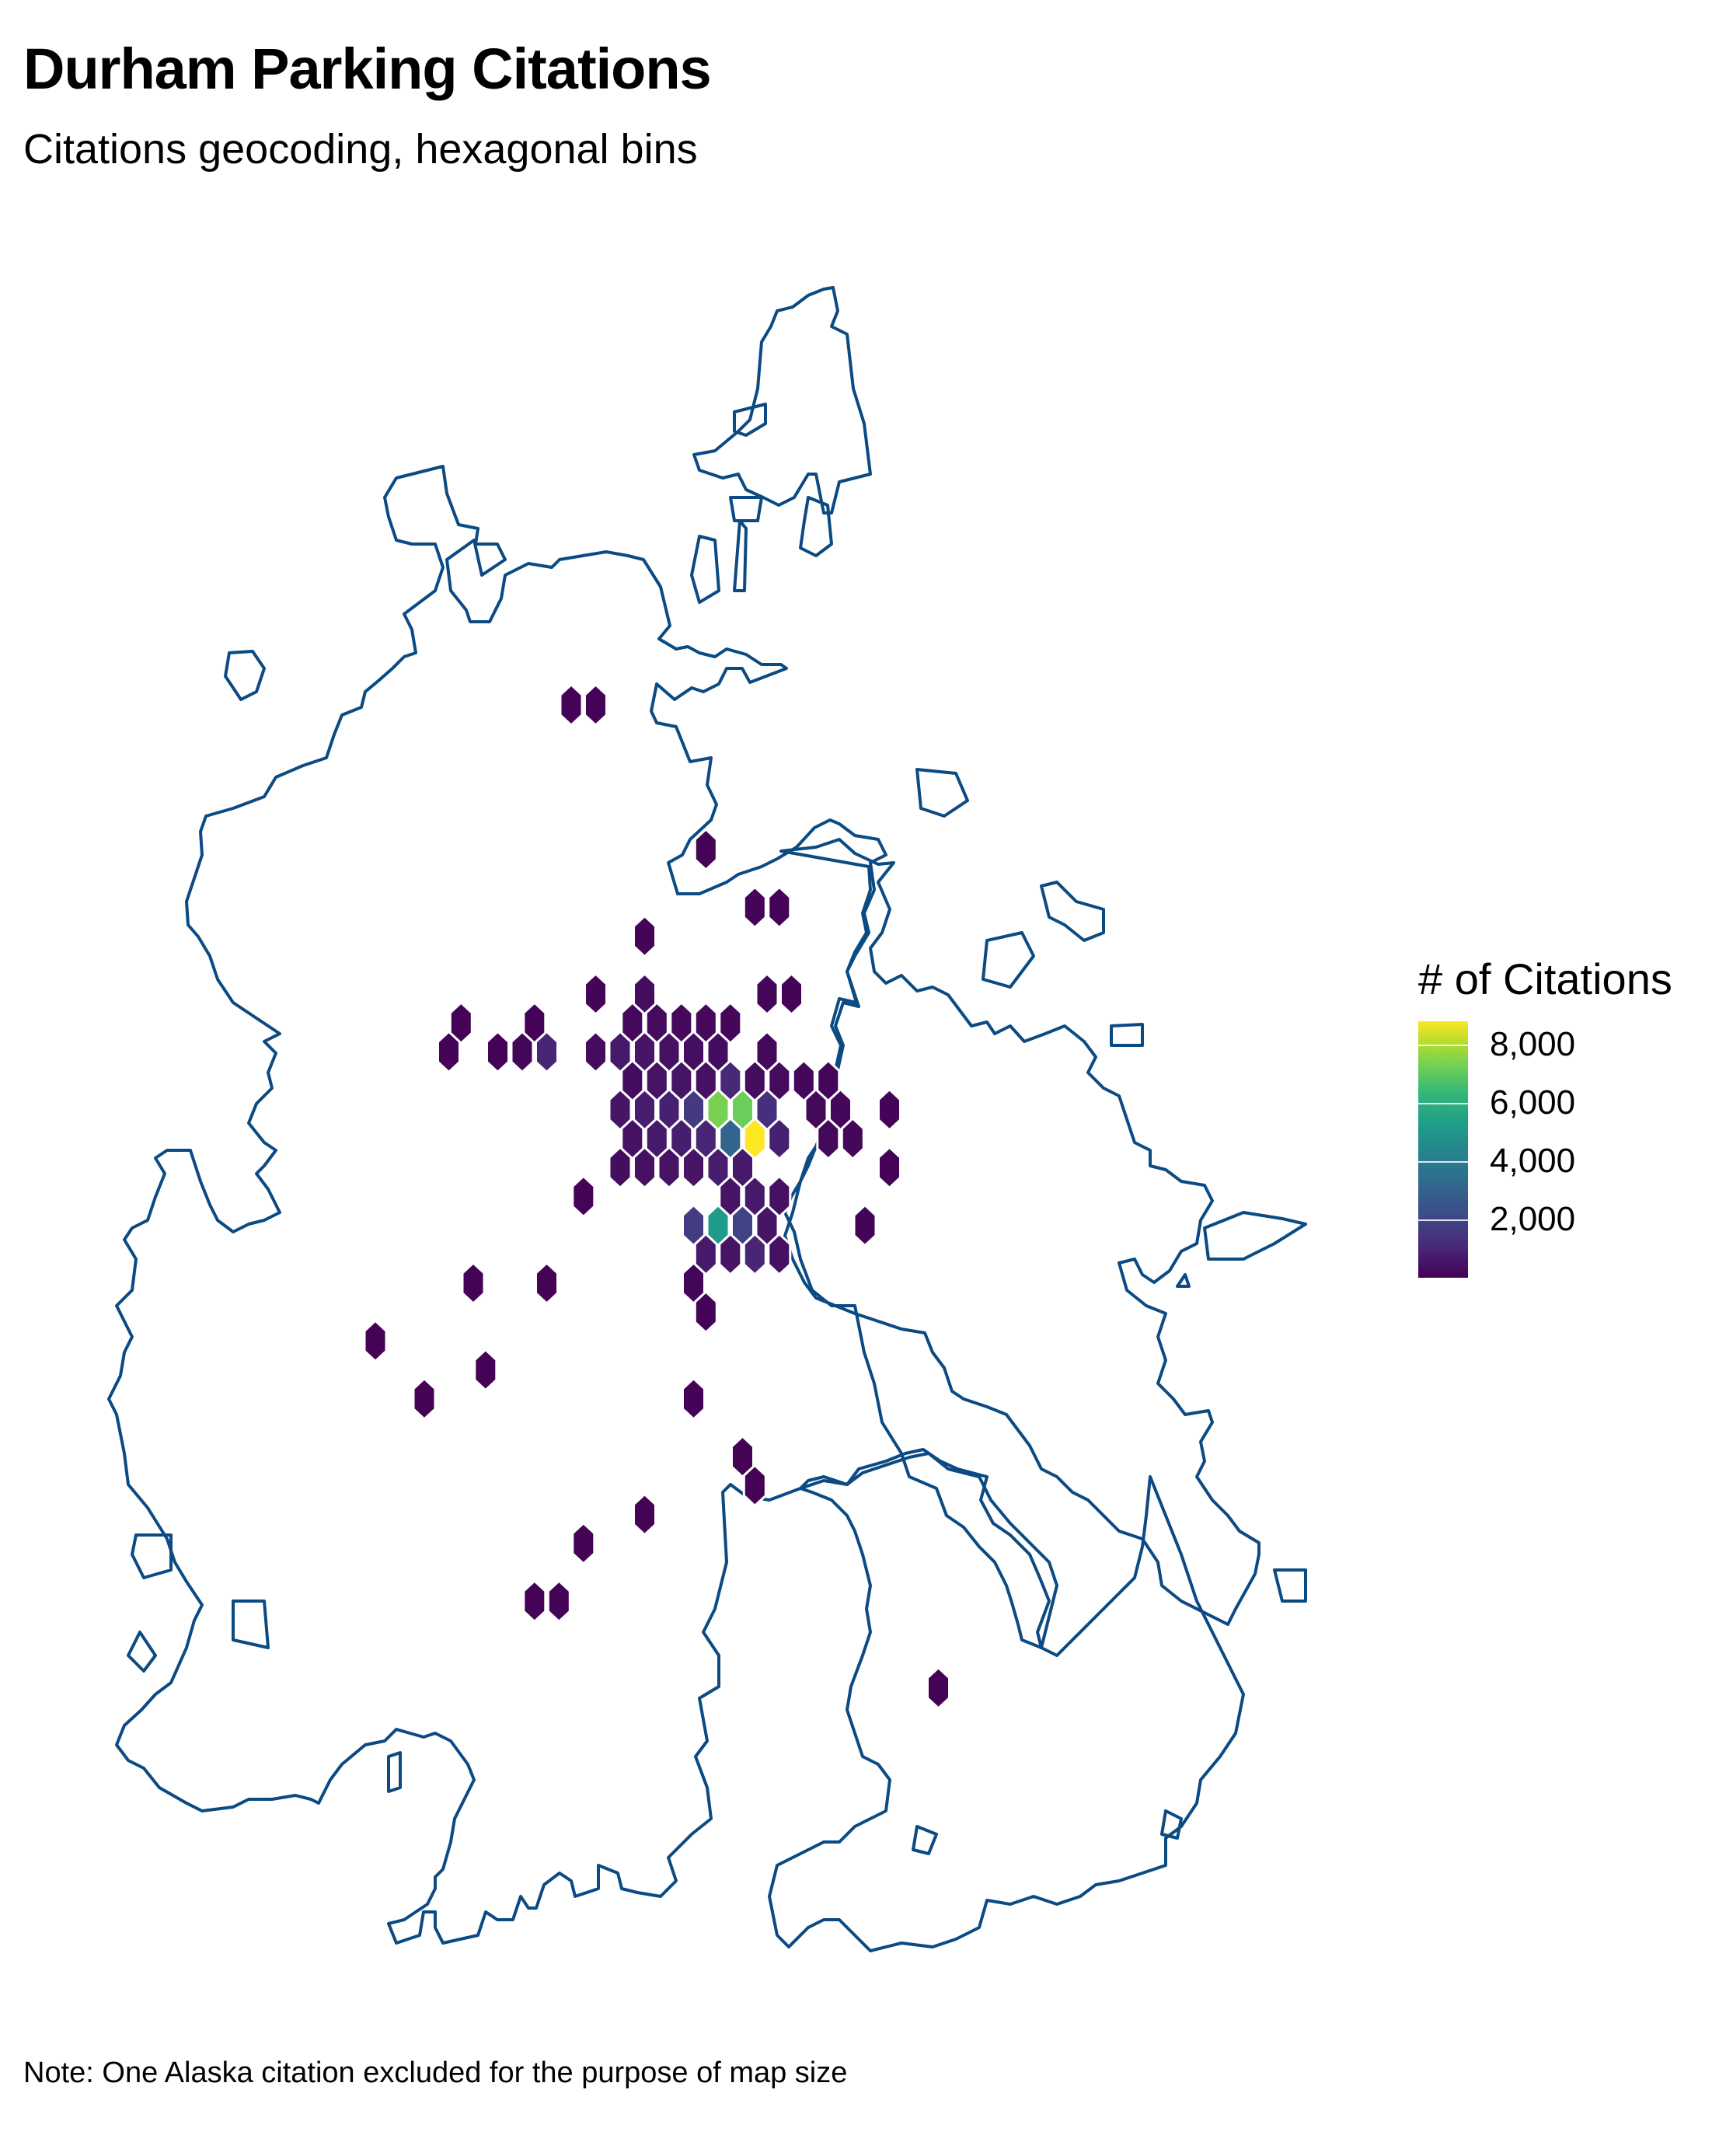  Describe the element at coordinates (1006, 1702) in the screenshot. I see `city-boundary-southeast` at that location.